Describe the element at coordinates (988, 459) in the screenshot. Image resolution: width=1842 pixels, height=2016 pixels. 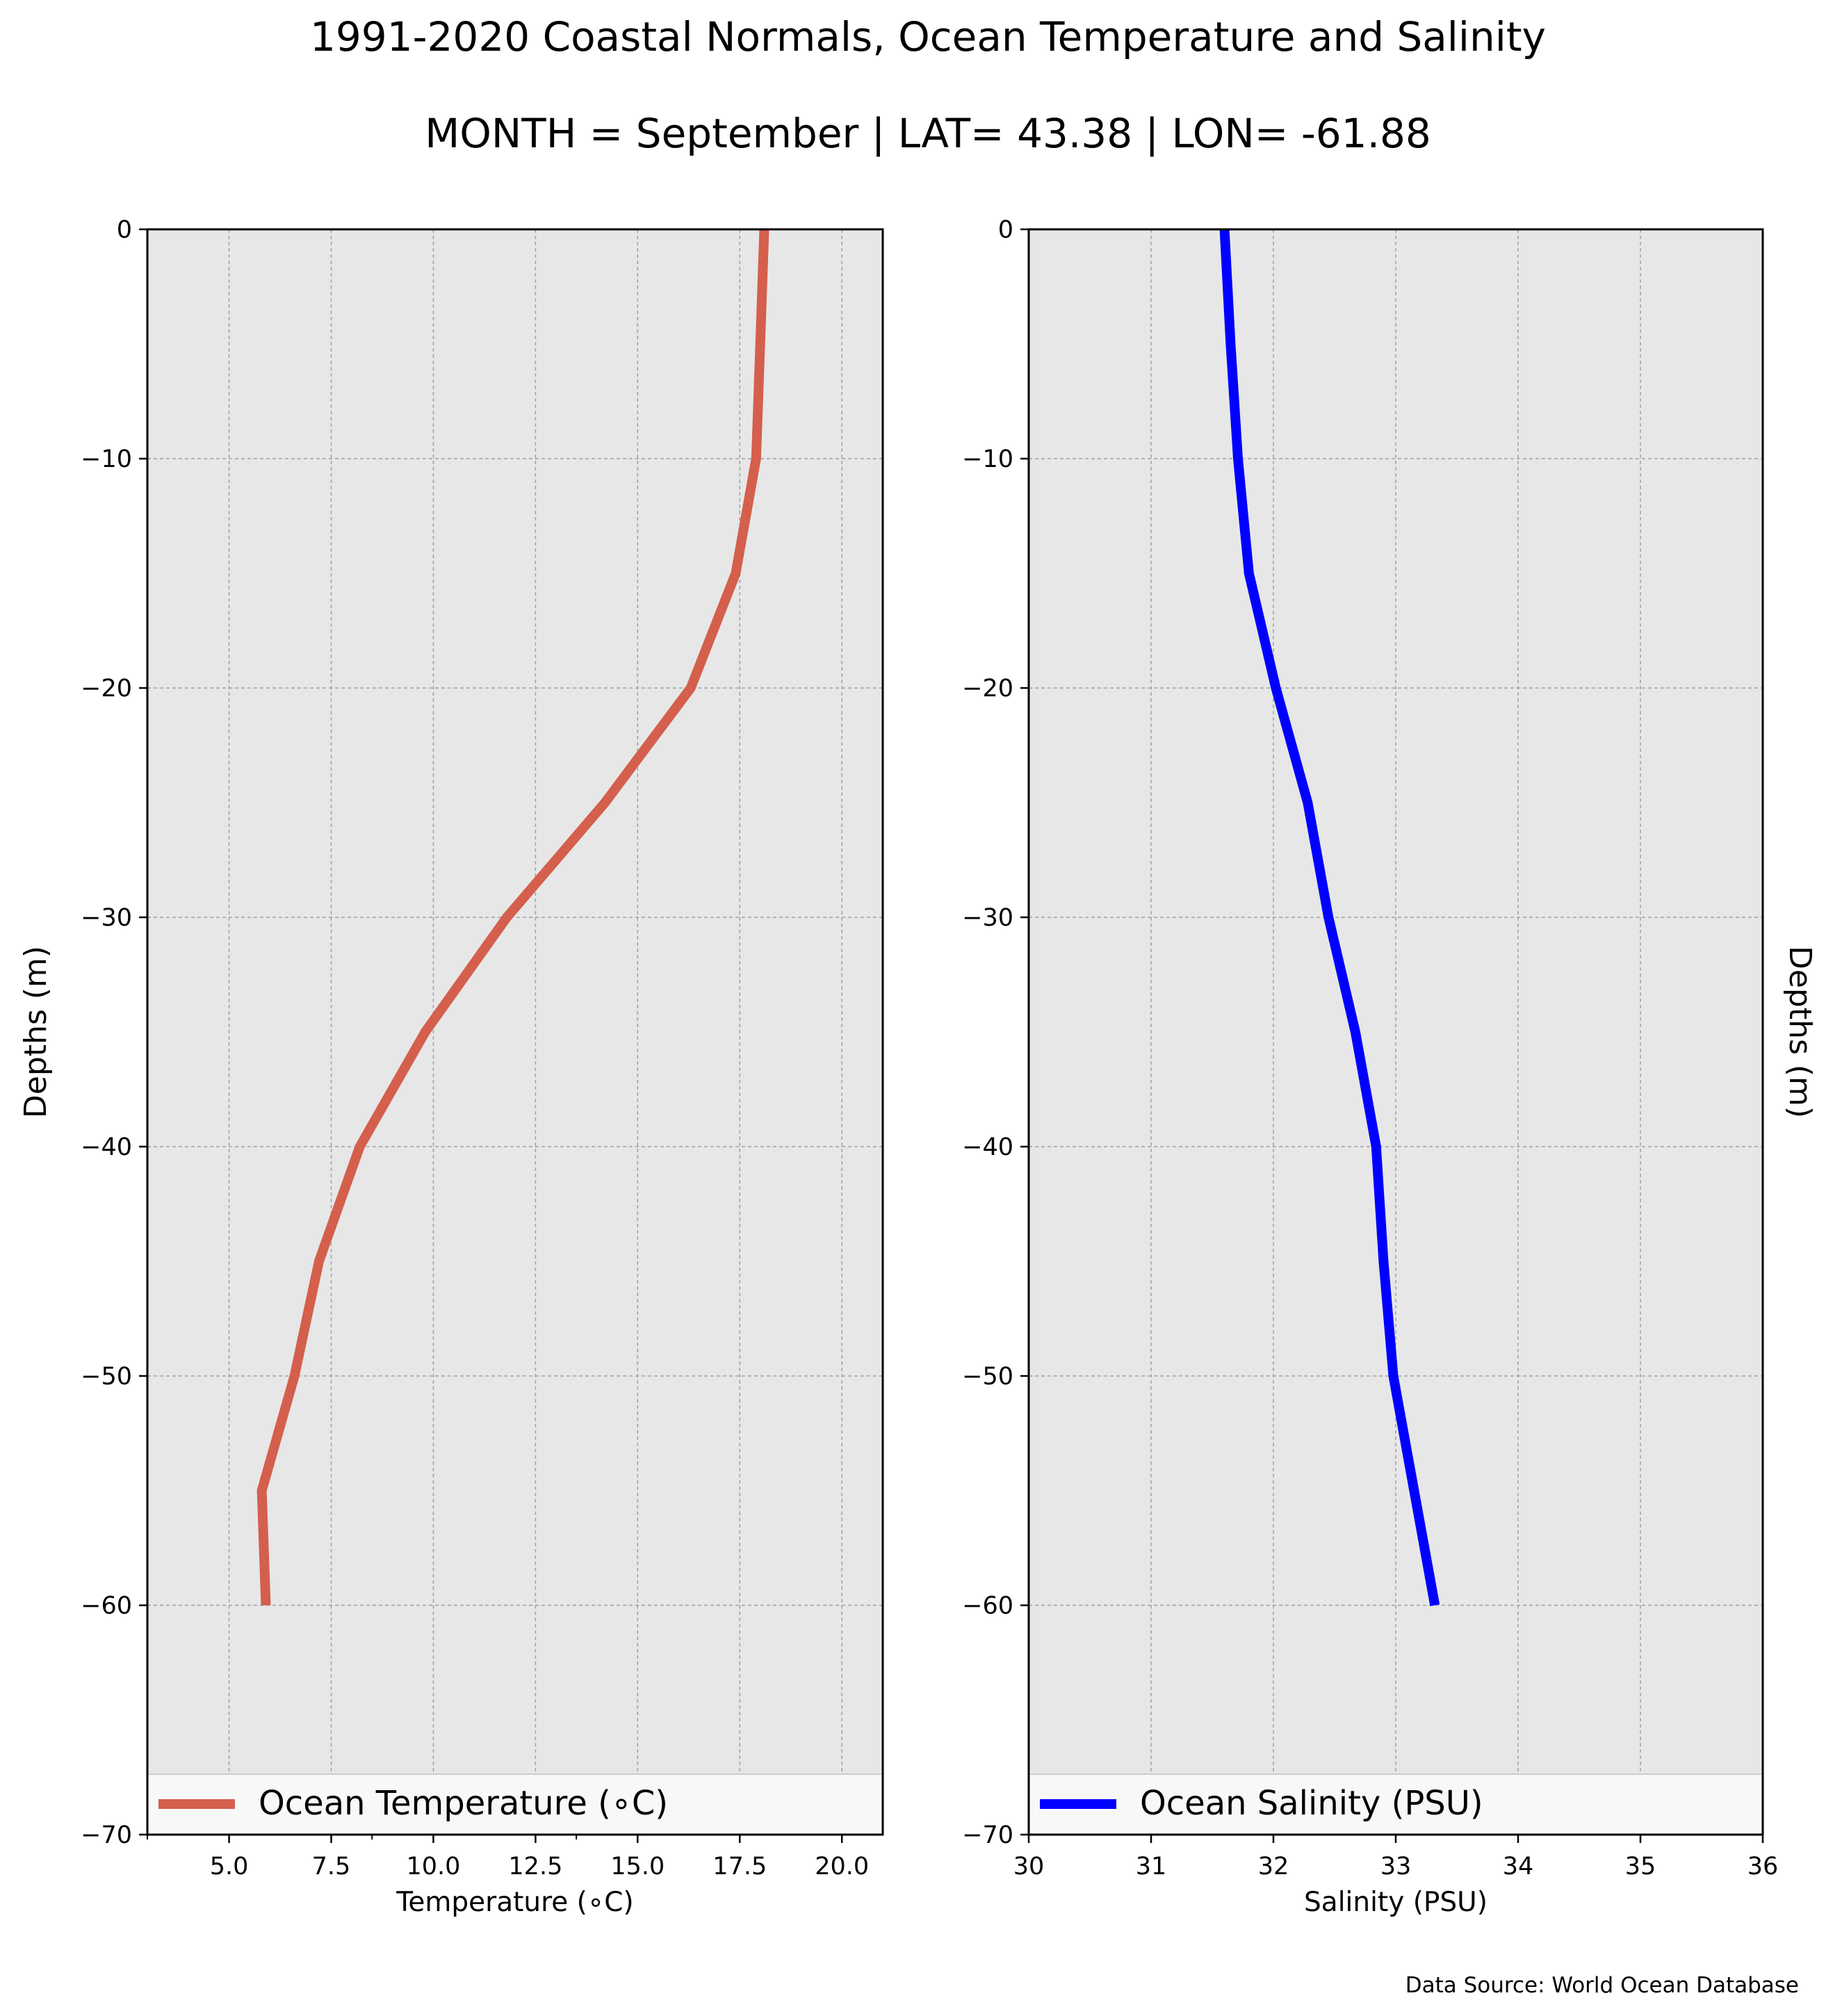
I see `salinity-y-tick-label: −10` at that location.